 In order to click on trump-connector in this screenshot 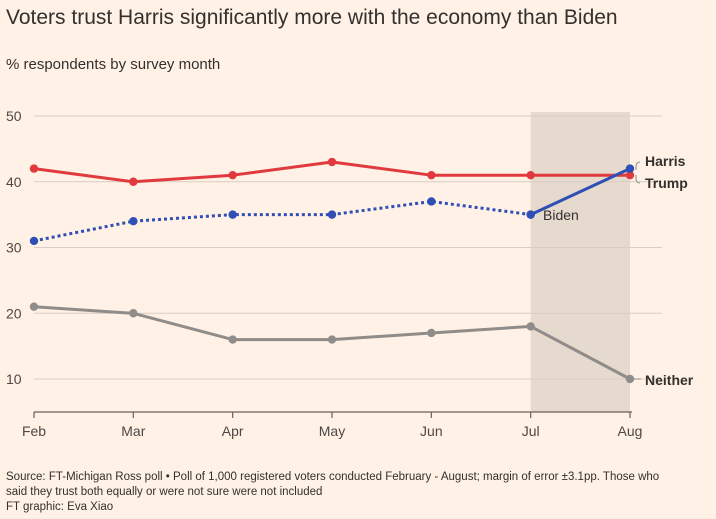, I will do `click(638, 179)`.